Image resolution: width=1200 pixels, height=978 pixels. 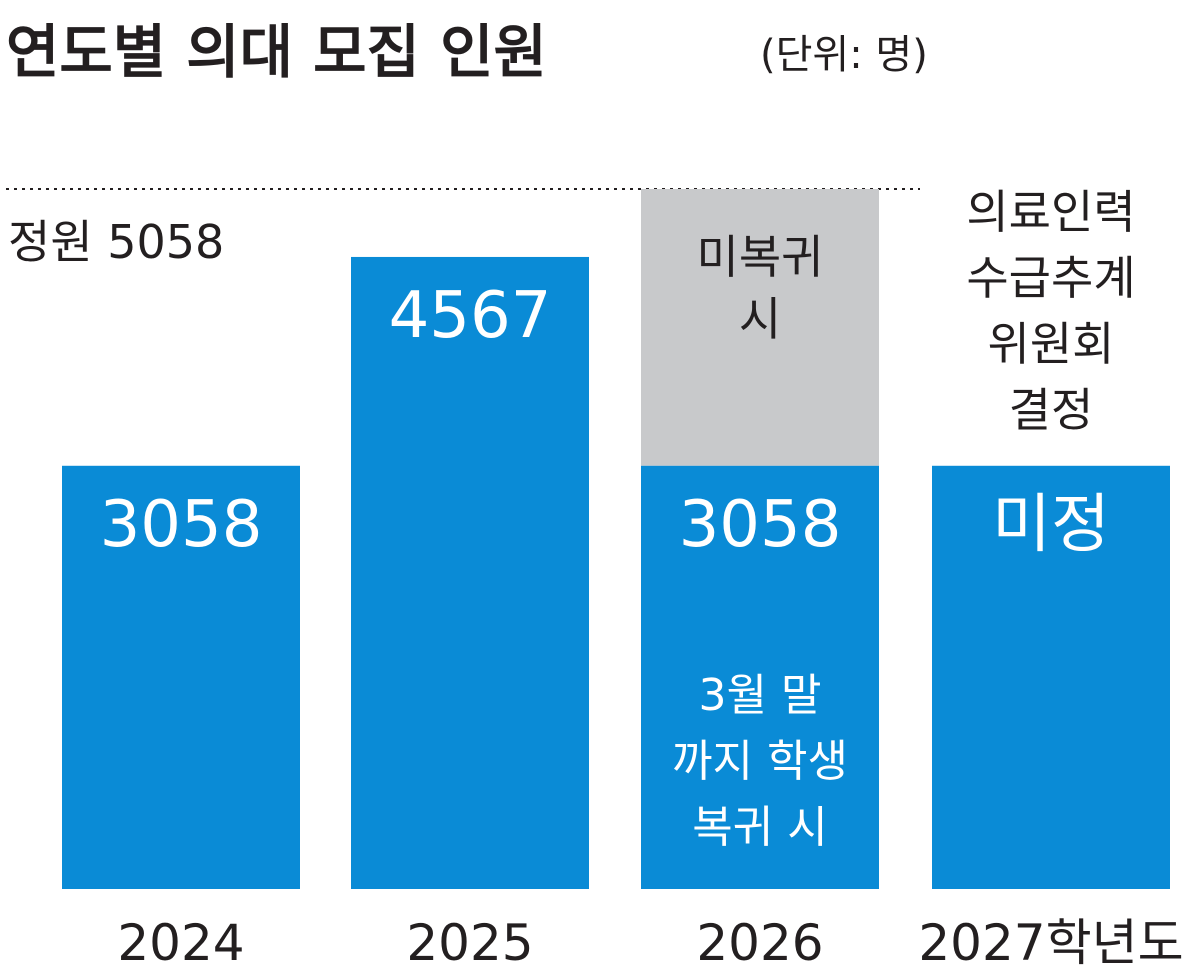 I want to click on bar-2027학년도, so click(x=1051, y=677).